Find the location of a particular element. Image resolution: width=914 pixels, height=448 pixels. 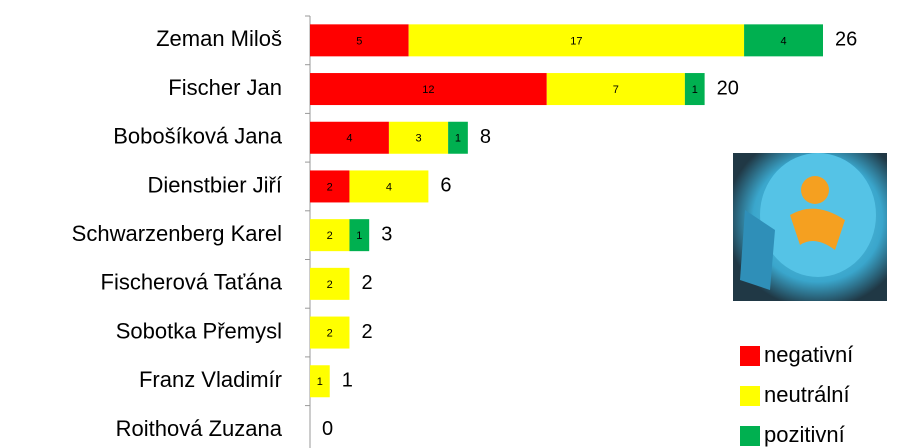

legend-label: pozitivní is located at coordinates (804, 434).